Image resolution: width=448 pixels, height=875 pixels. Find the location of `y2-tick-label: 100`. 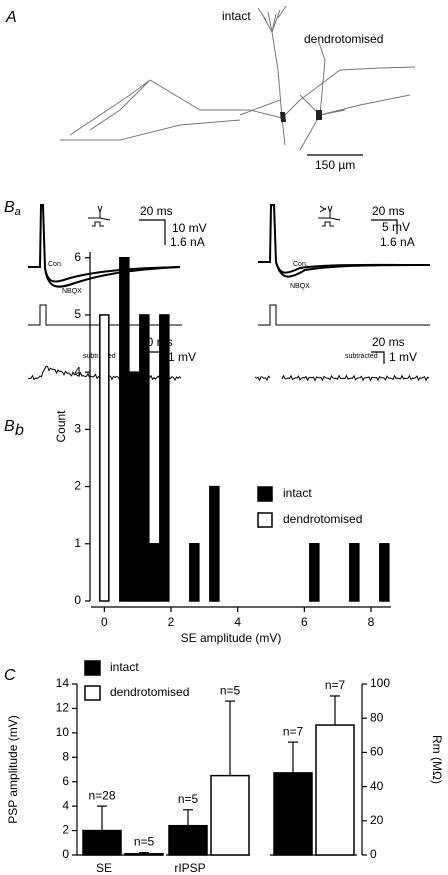

y2-tick-label: 100 is located at coordinates (380, 683).